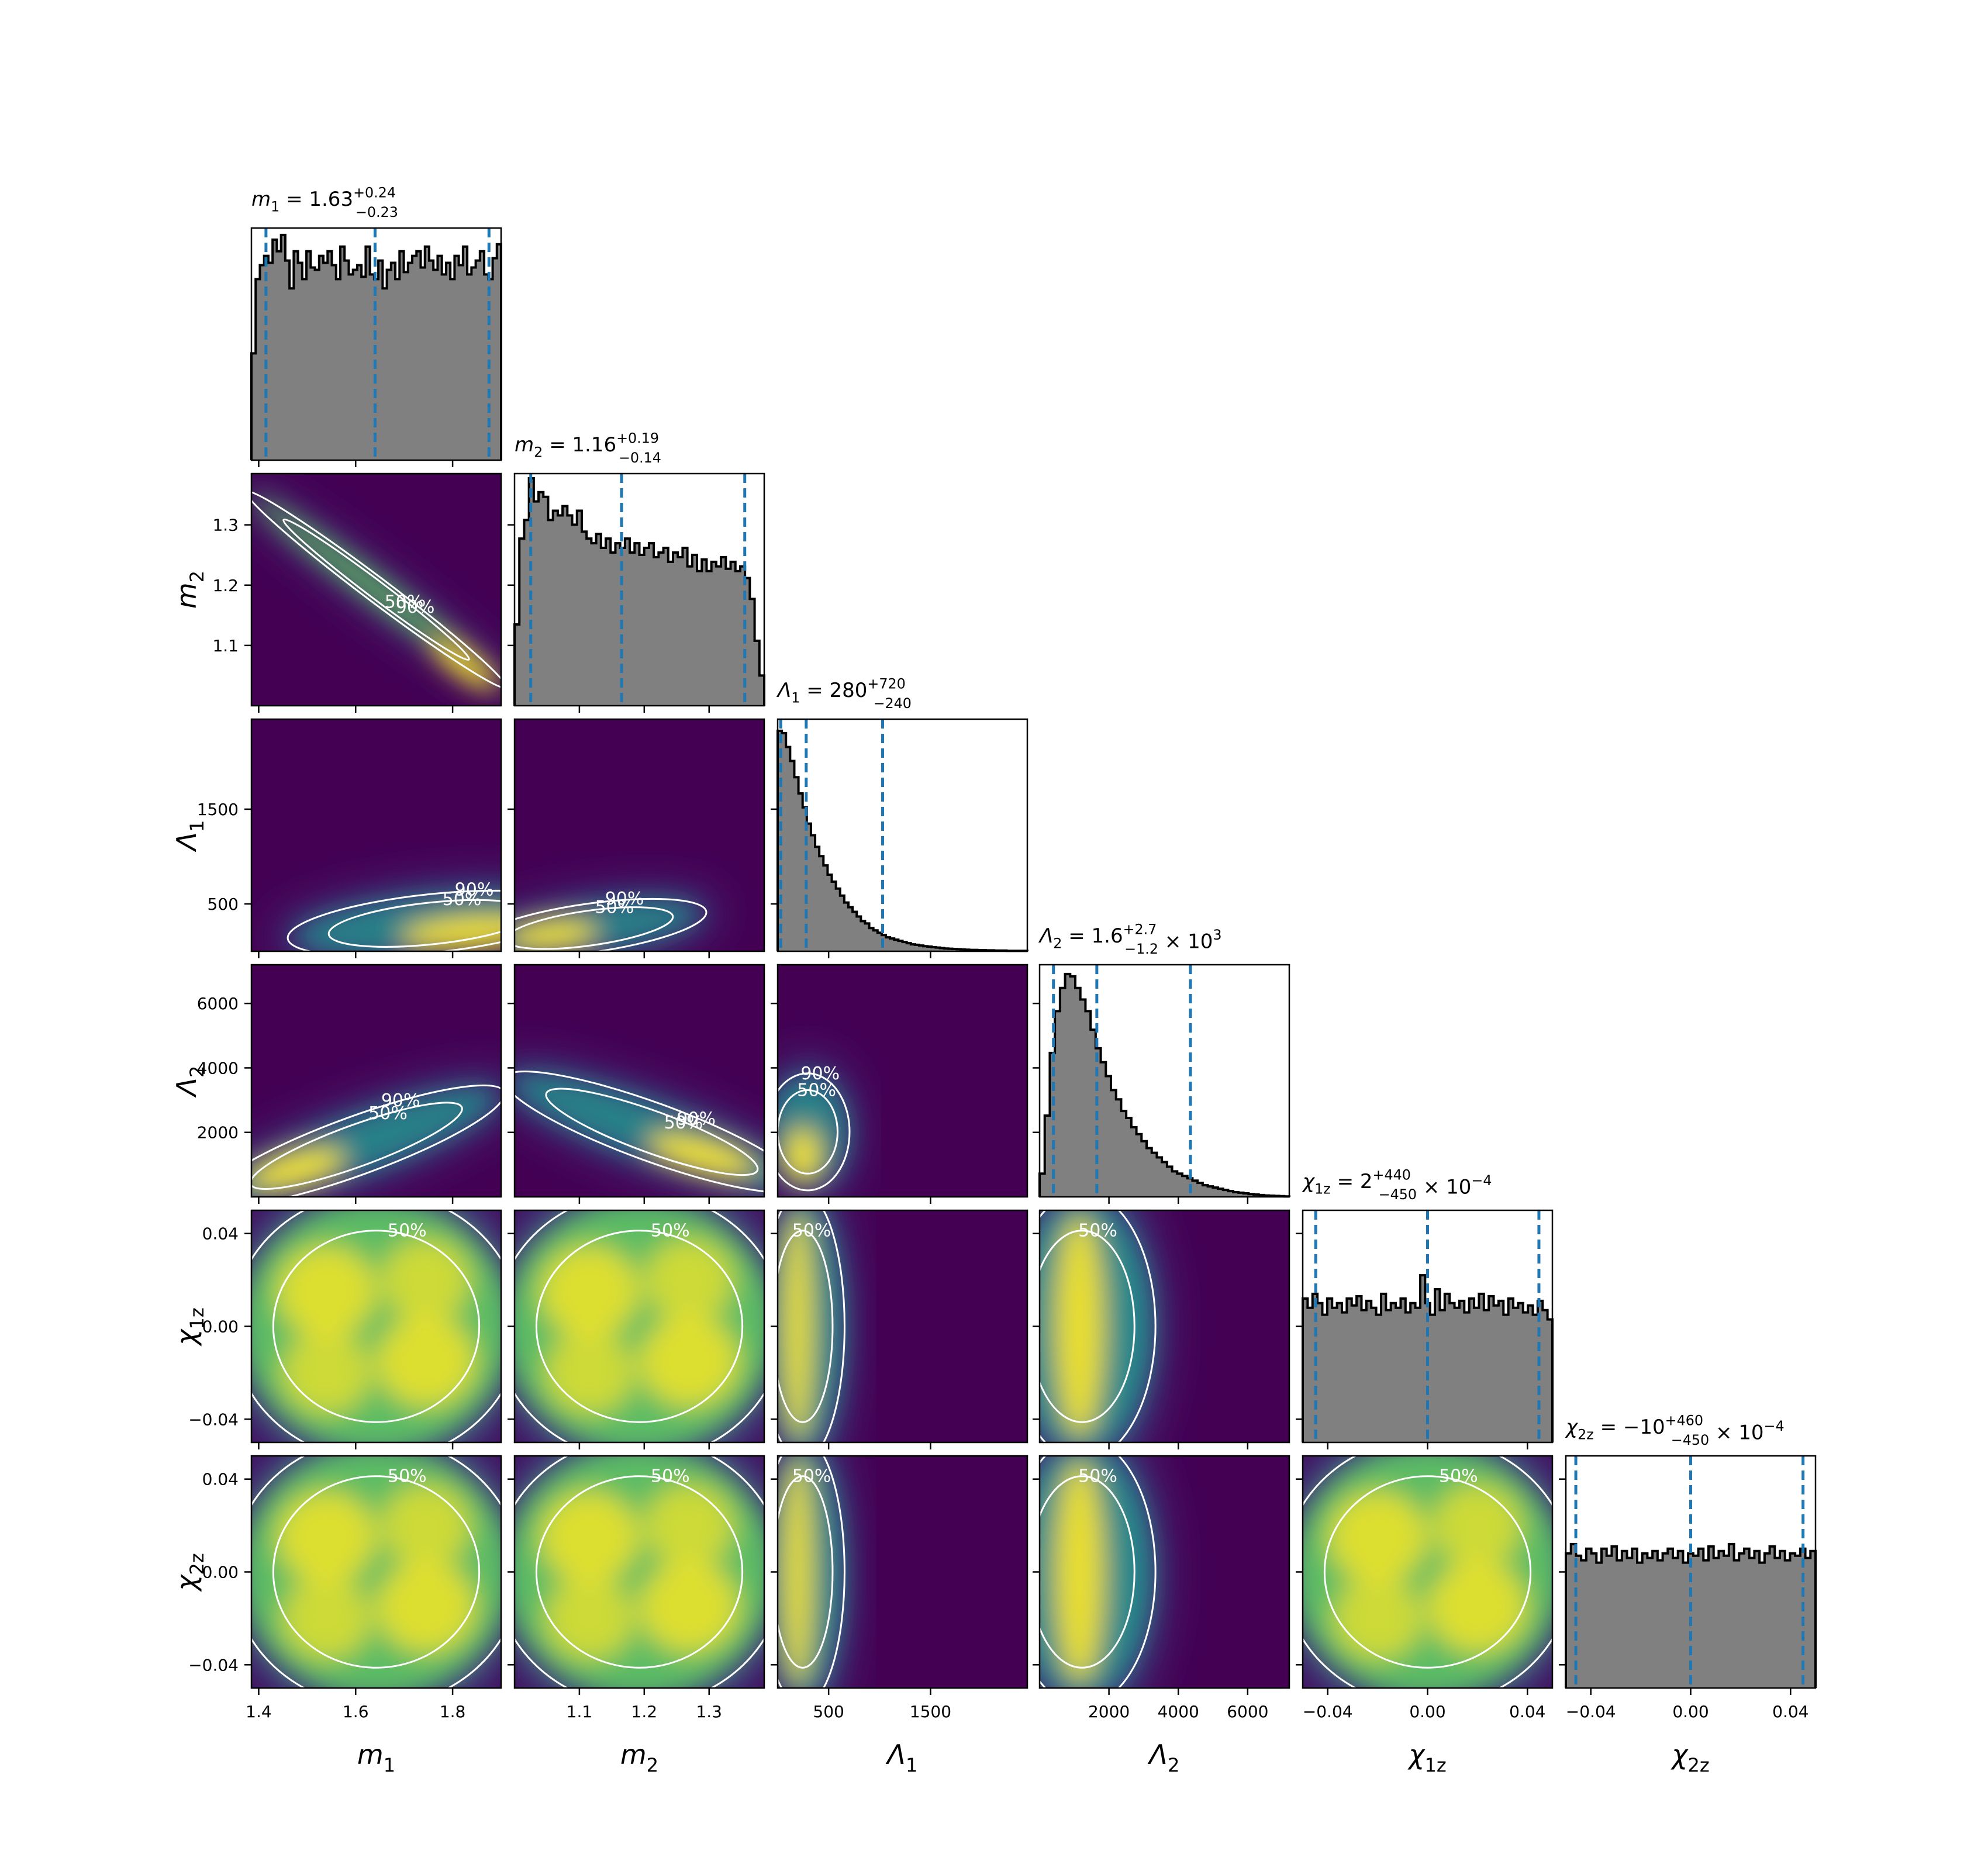  Describe the element at coordinates (453, 1711) in the screenshot. I see `x-tick-label-m1: 1.8` at that location.